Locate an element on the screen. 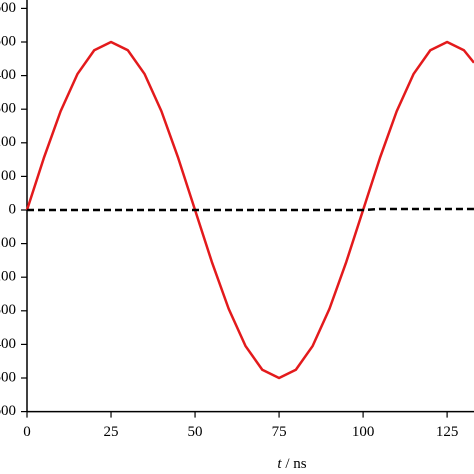 The height and width of the screenshot is (474, 474). y-tick-label: -200 is located at coordinates (8, 277).